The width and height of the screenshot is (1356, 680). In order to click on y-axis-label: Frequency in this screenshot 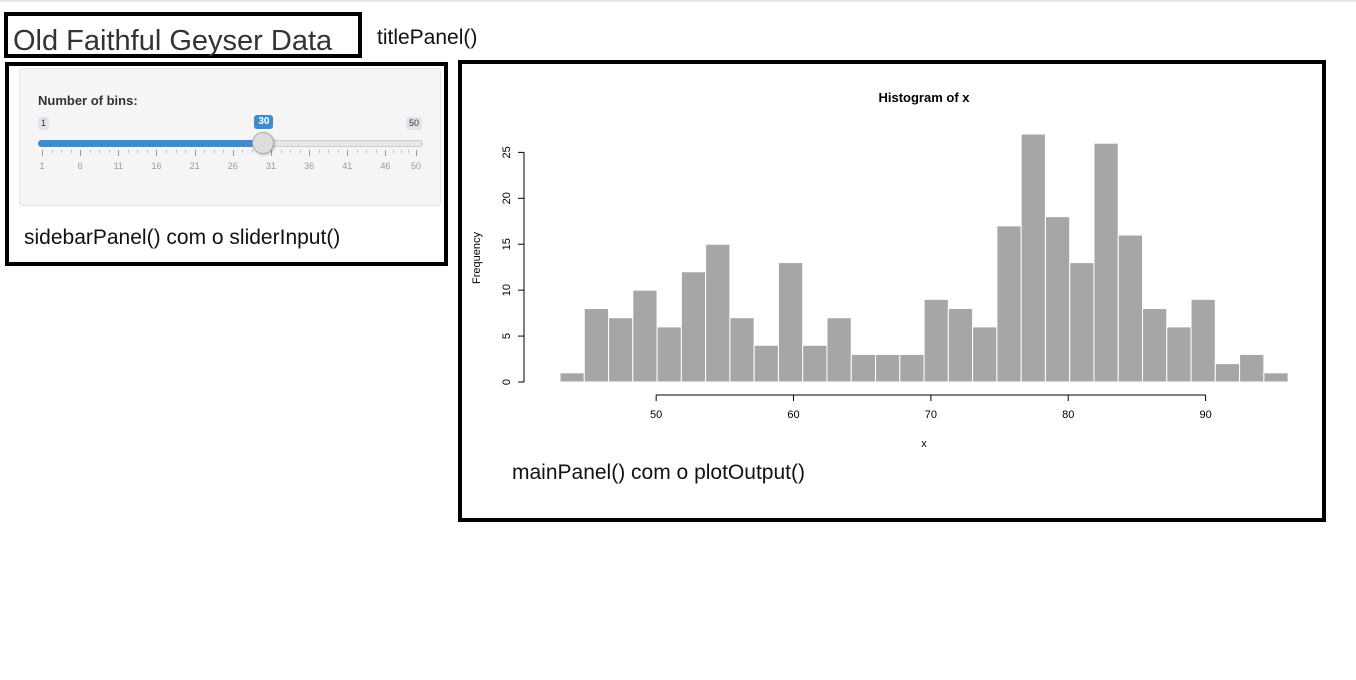, I will do `click(477, 258)`.